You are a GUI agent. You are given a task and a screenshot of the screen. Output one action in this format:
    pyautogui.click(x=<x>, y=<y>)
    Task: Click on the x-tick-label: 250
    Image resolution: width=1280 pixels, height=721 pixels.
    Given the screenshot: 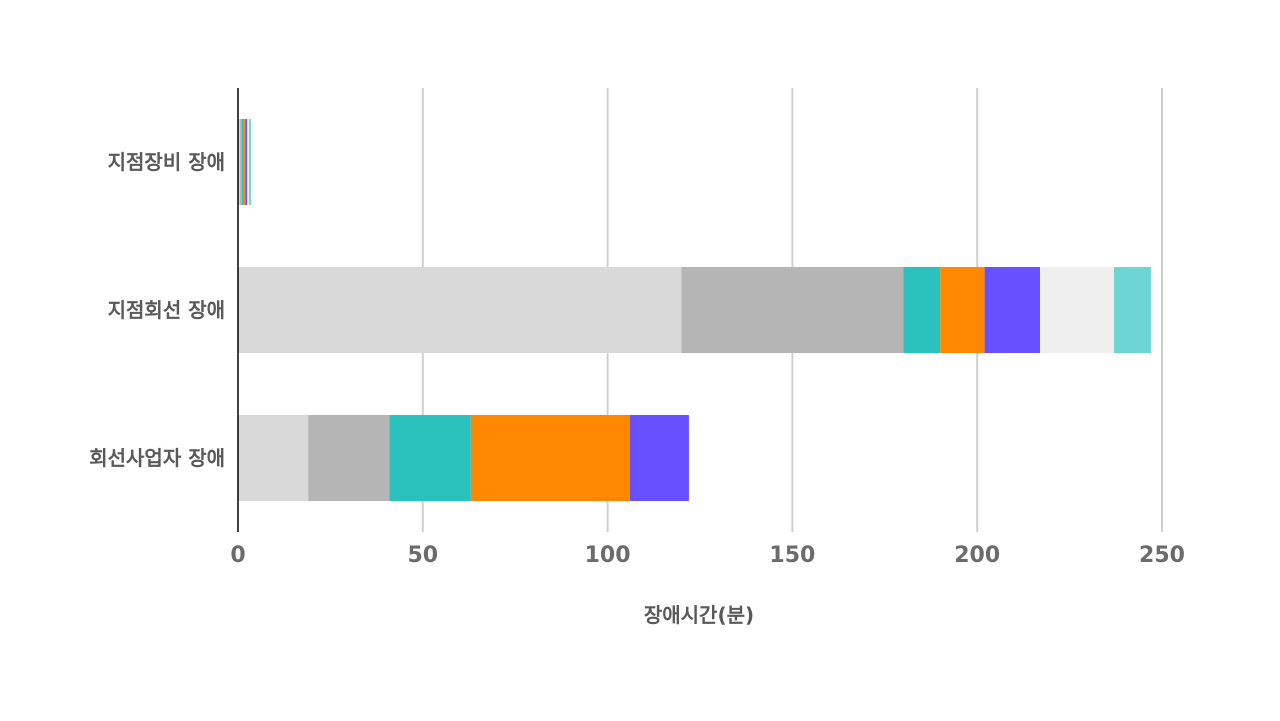 What is the action you would take?
    pyautogui.click(x=1162, y=555)
    